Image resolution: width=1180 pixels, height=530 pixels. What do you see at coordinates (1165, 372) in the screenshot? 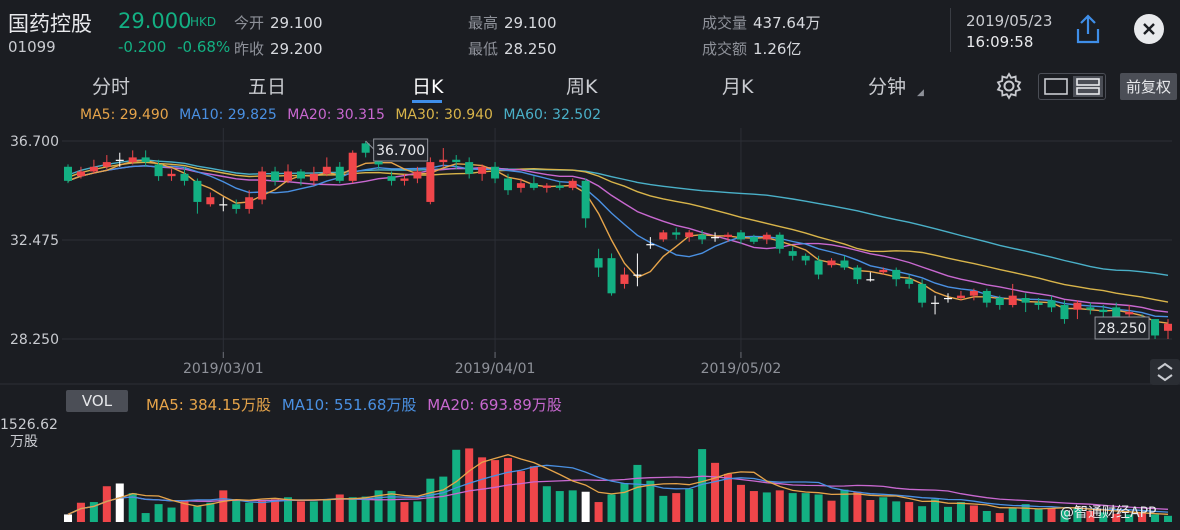
I see `chevron-updown-icon` at bounding box center [1165, 372].